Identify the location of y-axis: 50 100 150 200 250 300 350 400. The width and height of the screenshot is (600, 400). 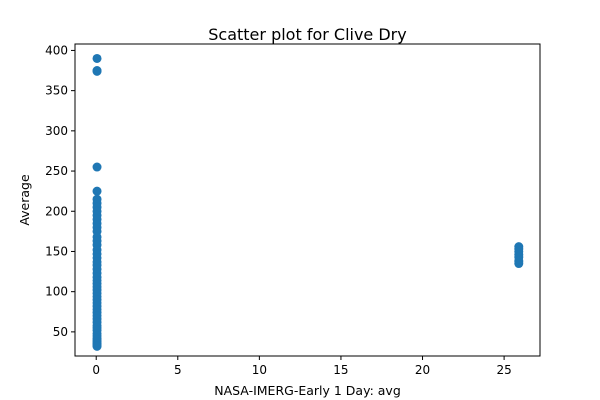
(60, 191).